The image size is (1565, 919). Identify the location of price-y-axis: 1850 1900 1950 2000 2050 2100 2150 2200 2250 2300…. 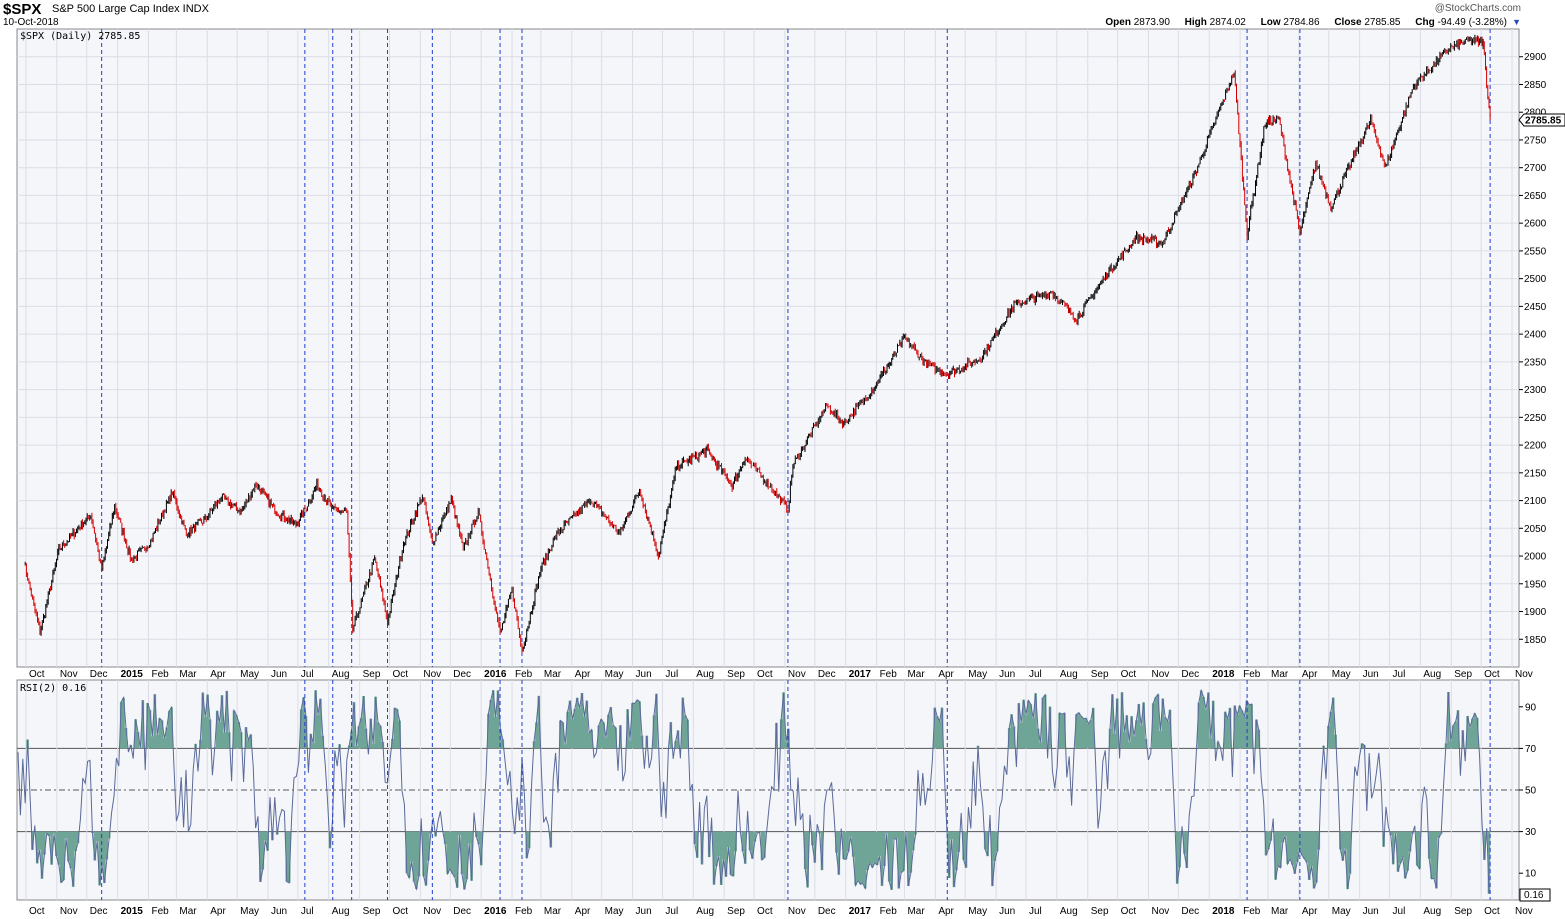
(1533, 349).